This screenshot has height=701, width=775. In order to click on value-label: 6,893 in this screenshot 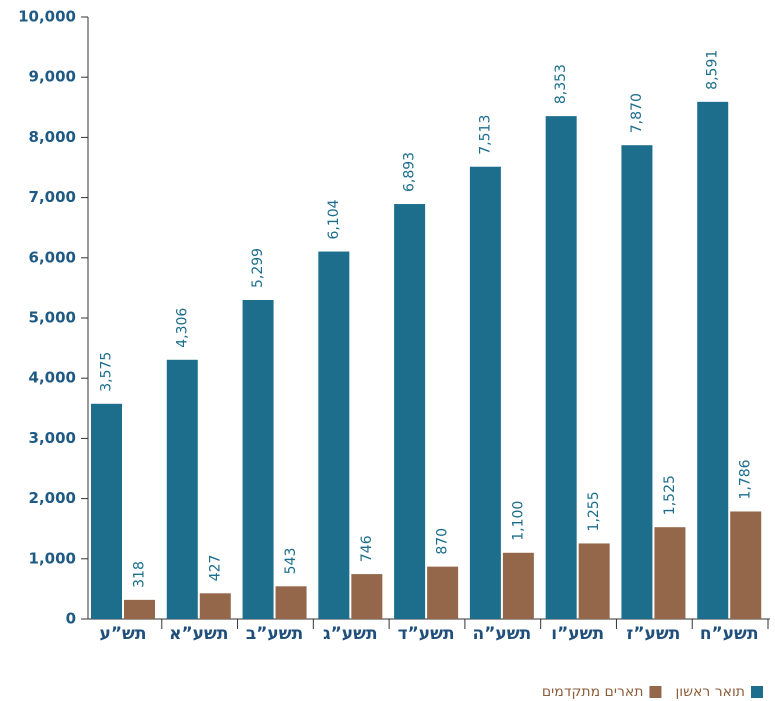, I will do `click(410, 172)`.